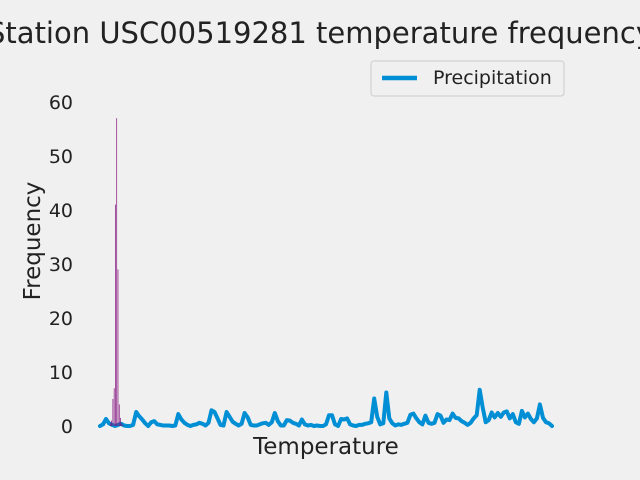  I want to click on legend-label-precipitation: Precipitation, so click(492, 78).